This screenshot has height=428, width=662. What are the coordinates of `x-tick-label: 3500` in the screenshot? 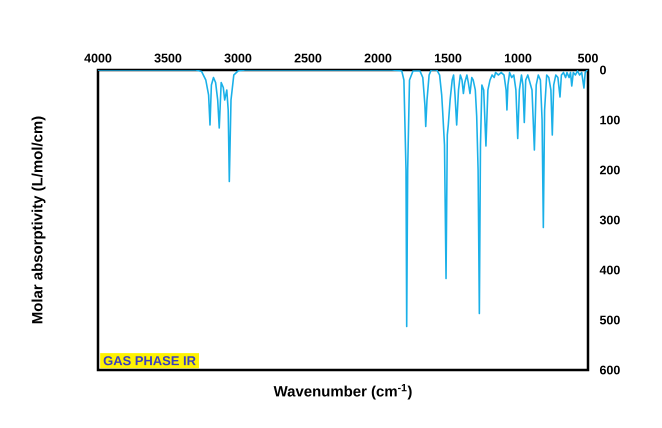 It's located at (168, 58).